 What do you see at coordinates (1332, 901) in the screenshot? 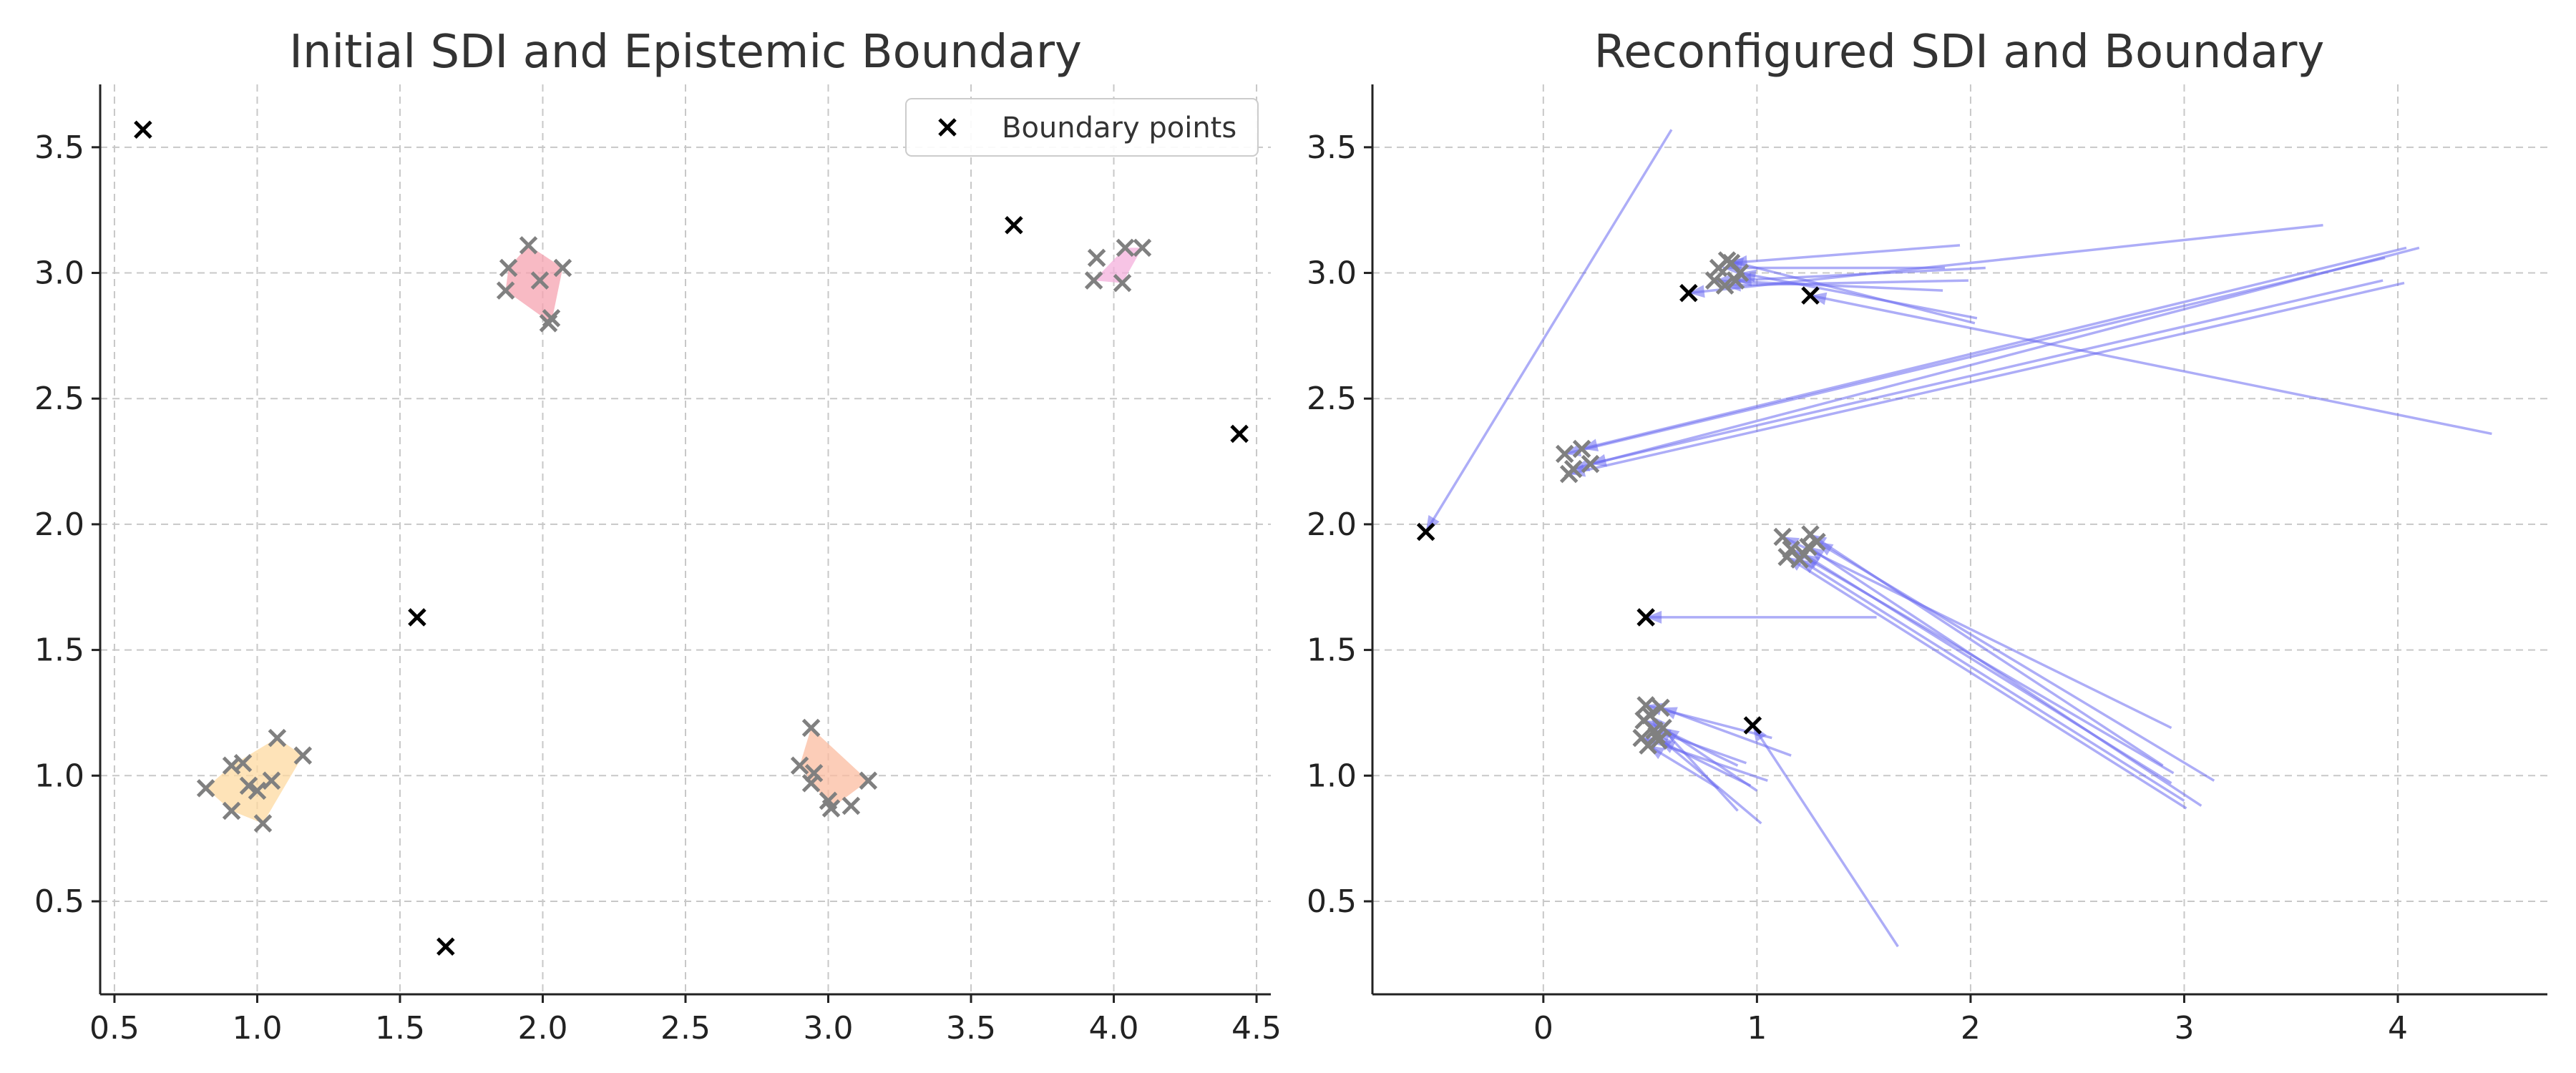
I see `y-tick-label: 0.5` at bounding box center [1332, 901].